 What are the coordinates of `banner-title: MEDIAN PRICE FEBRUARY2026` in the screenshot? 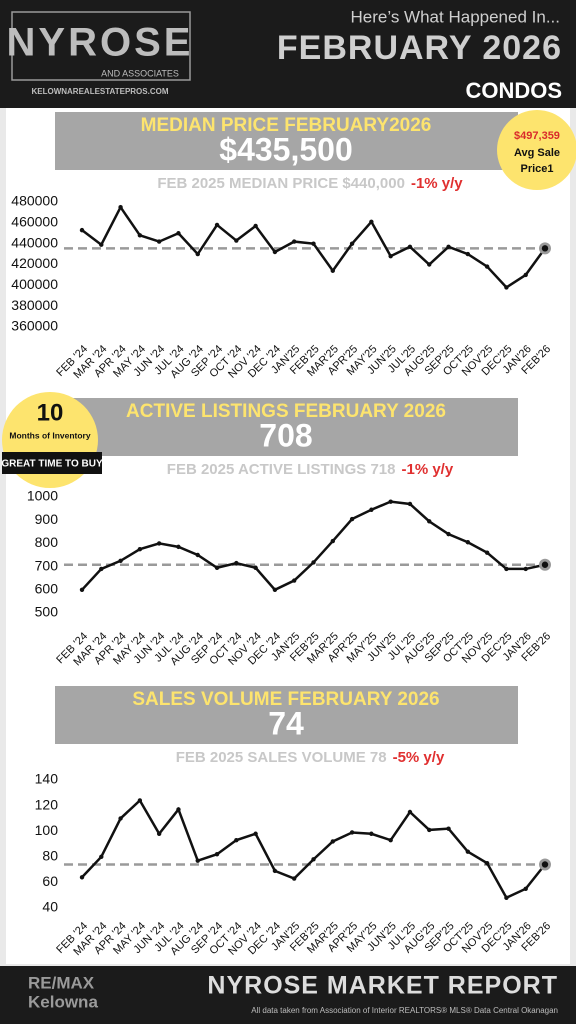 It's located at (286, 125).